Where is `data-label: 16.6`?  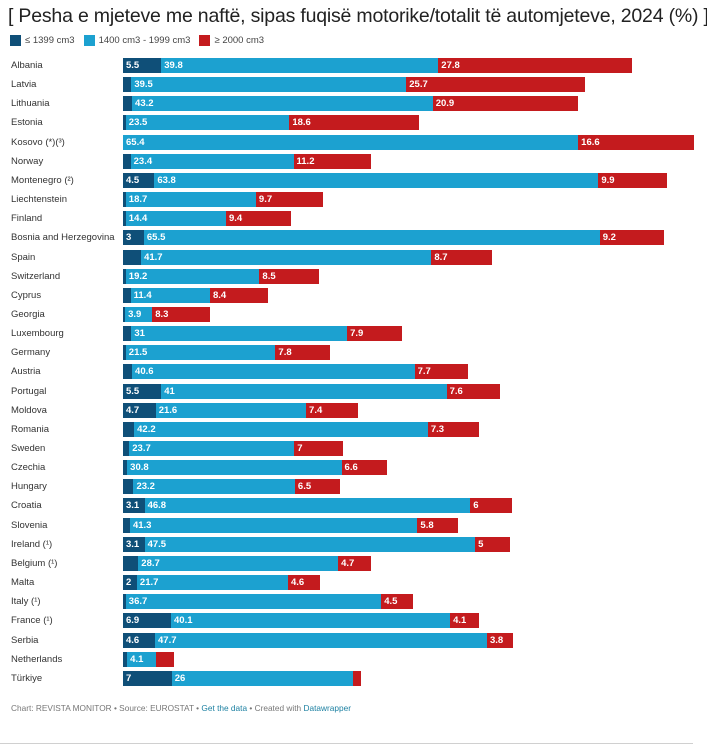 data-label: 16.6 is located at coordinates (590, 142).